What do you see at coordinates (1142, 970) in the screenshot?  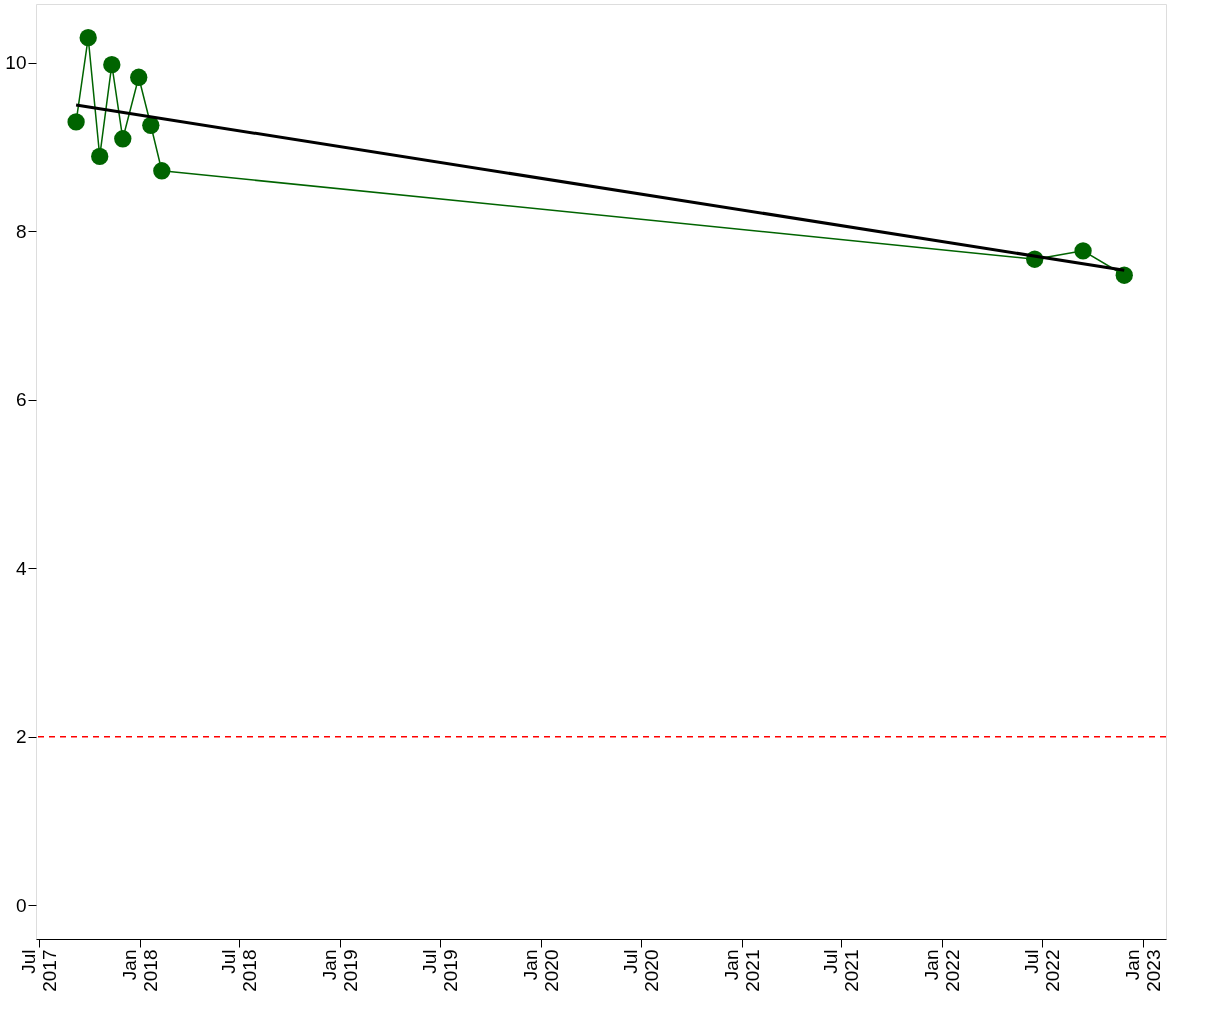 I see `x-tick-label: Jan 2023` at bounding box center [1142, 970].